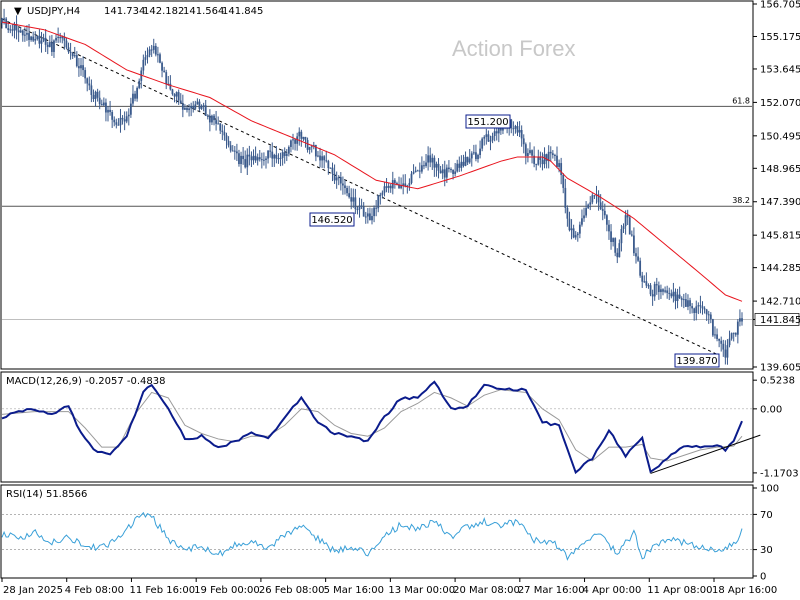  Describe the element at coordinates (376, 525) in the screenshot. I see `rsi-panel: RSI(14) 51.8566` at that location.